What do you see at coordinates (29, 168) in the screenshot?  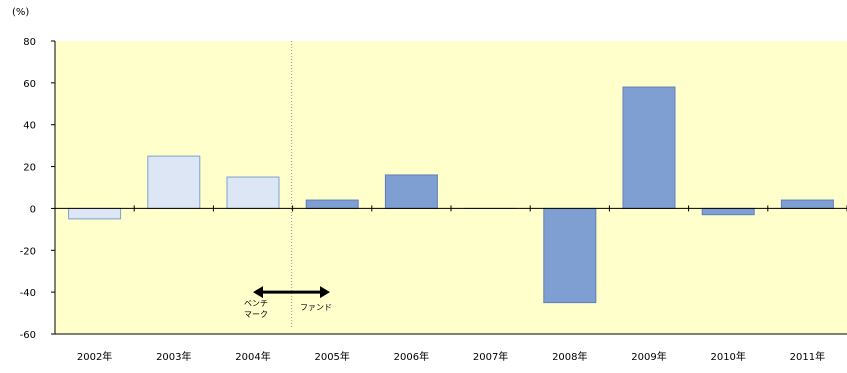 I see `y-tick-label: 20` at bounding box center [29, 168].